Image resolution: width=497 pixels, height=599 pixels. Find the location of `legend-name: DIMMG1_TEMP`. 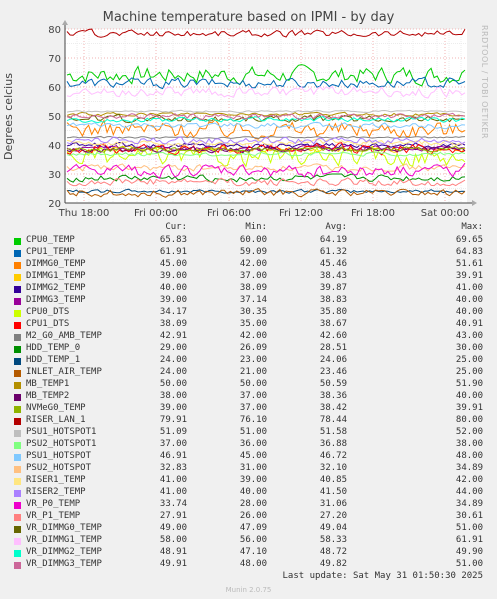

legend-name: DIMMG1_TEMP is located at coordinates (56, 276).